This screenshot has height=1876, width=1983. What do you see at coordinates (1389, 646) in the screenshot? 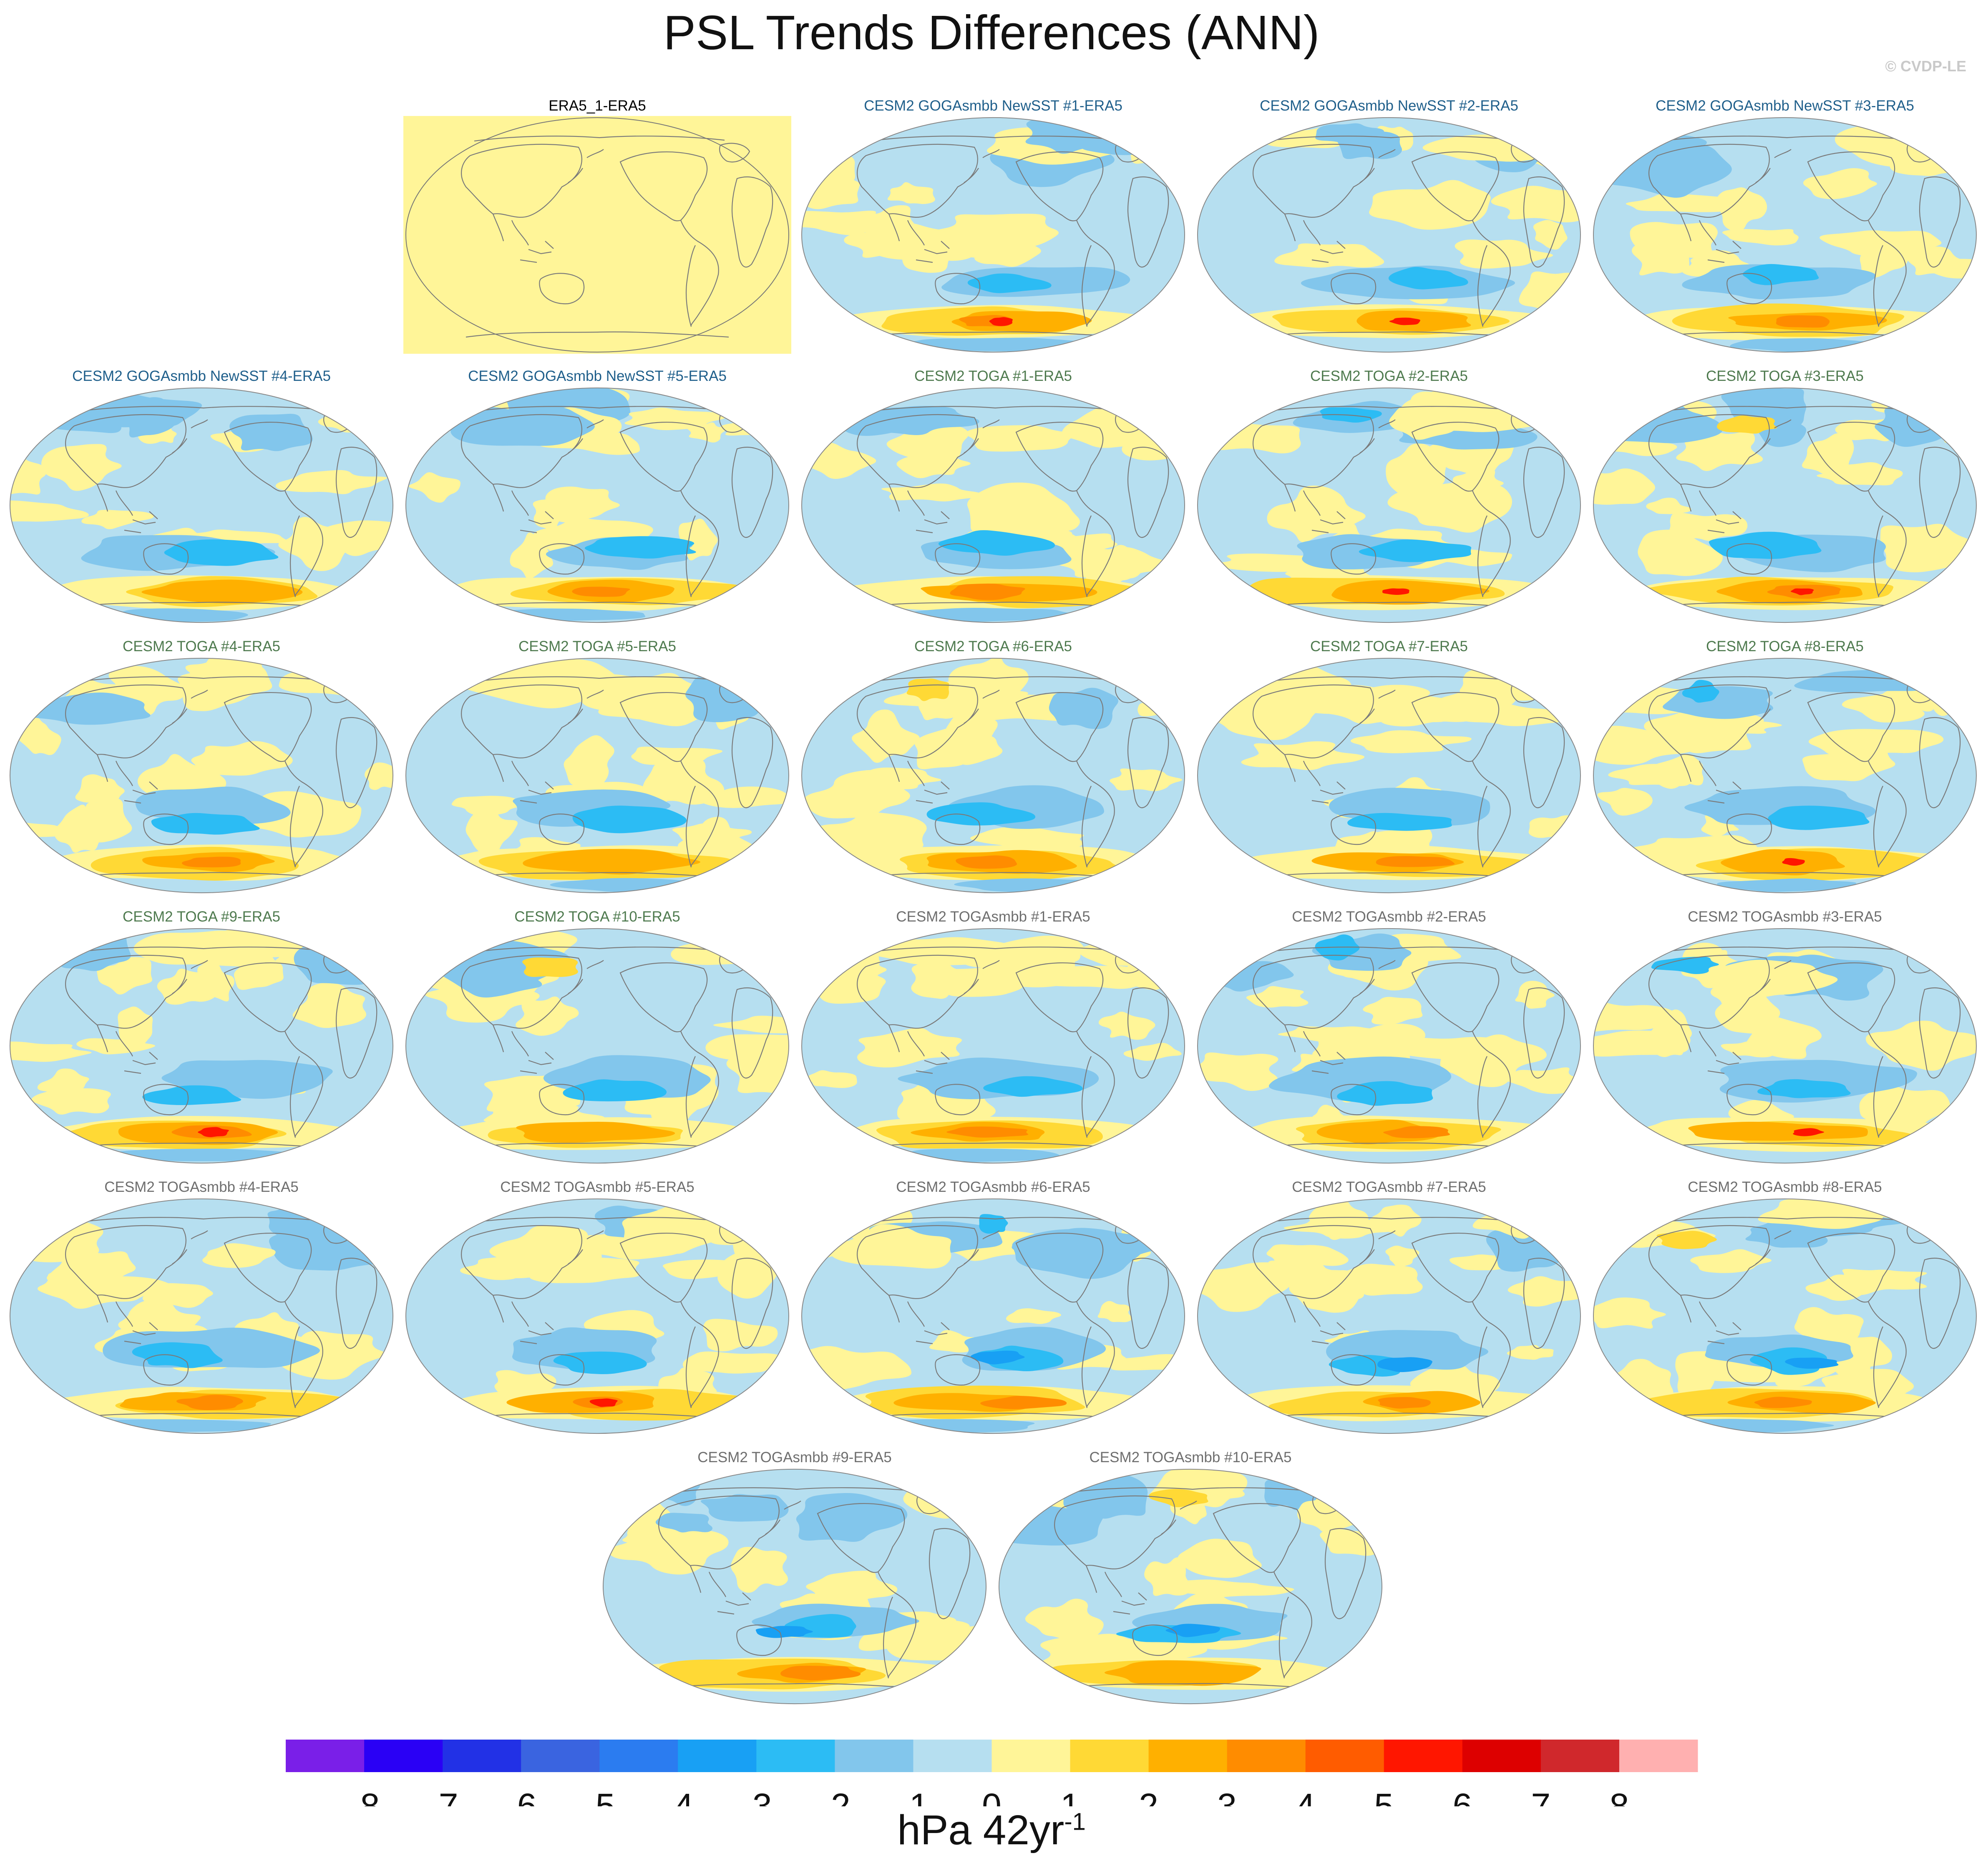
I see `panel-title: CESM2 TOGA #7-ERA5` at bounding box center [1389, 646].